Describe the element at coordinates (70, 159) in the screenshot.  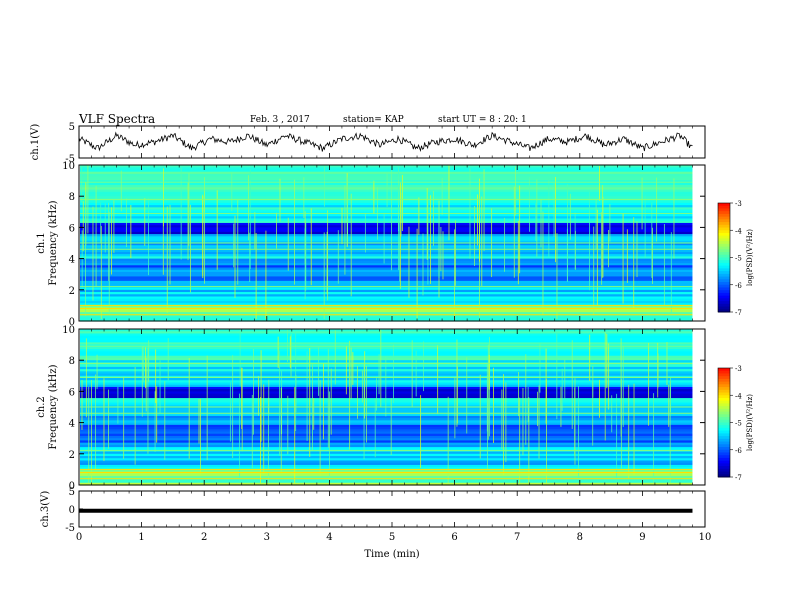
I see `y-tick-label: -5` at that location.